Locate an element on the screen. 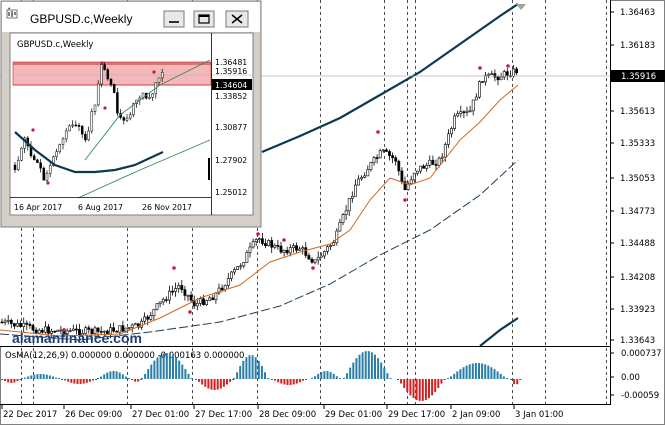 This screenshot has width=665, height=425. close-button is located at coordinates (237, 19).